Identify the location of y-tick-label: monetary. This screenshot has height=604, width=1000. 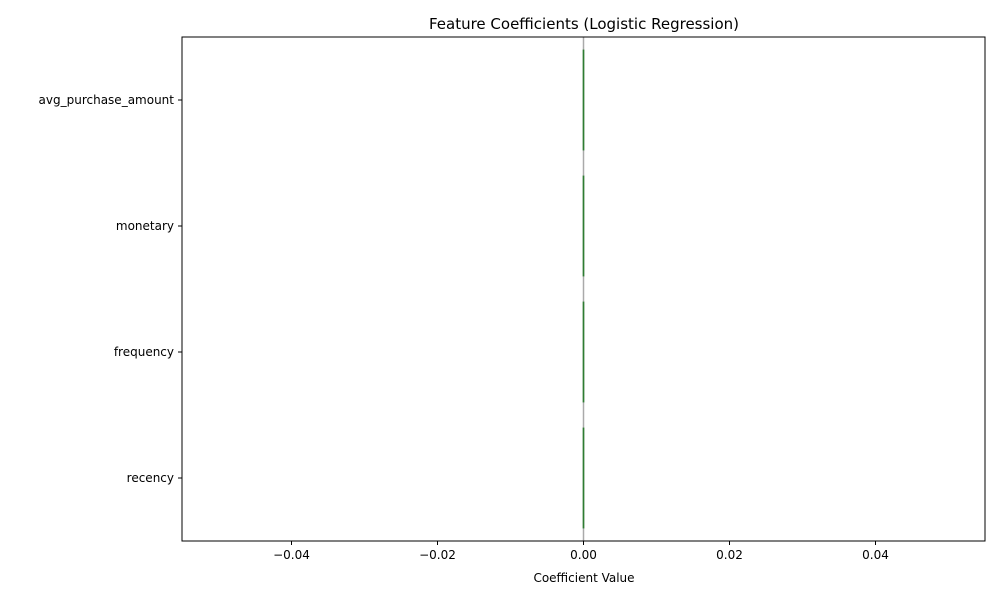
(145, 226).